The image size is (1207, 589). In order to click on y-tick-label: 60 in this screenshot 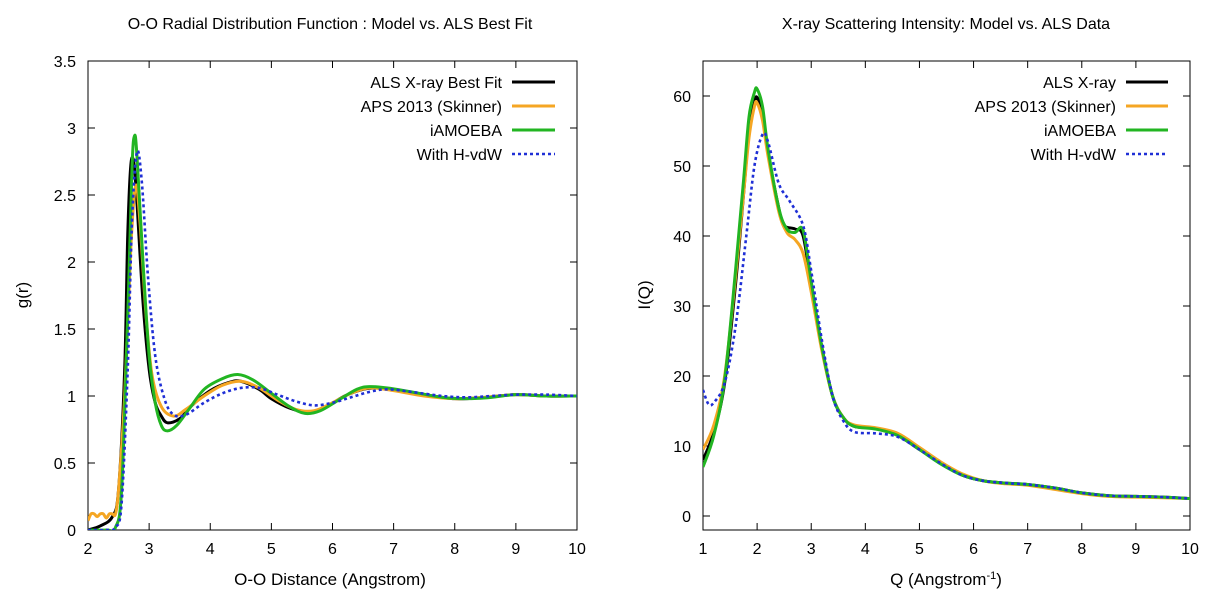, I will do `click(682, 97)`.